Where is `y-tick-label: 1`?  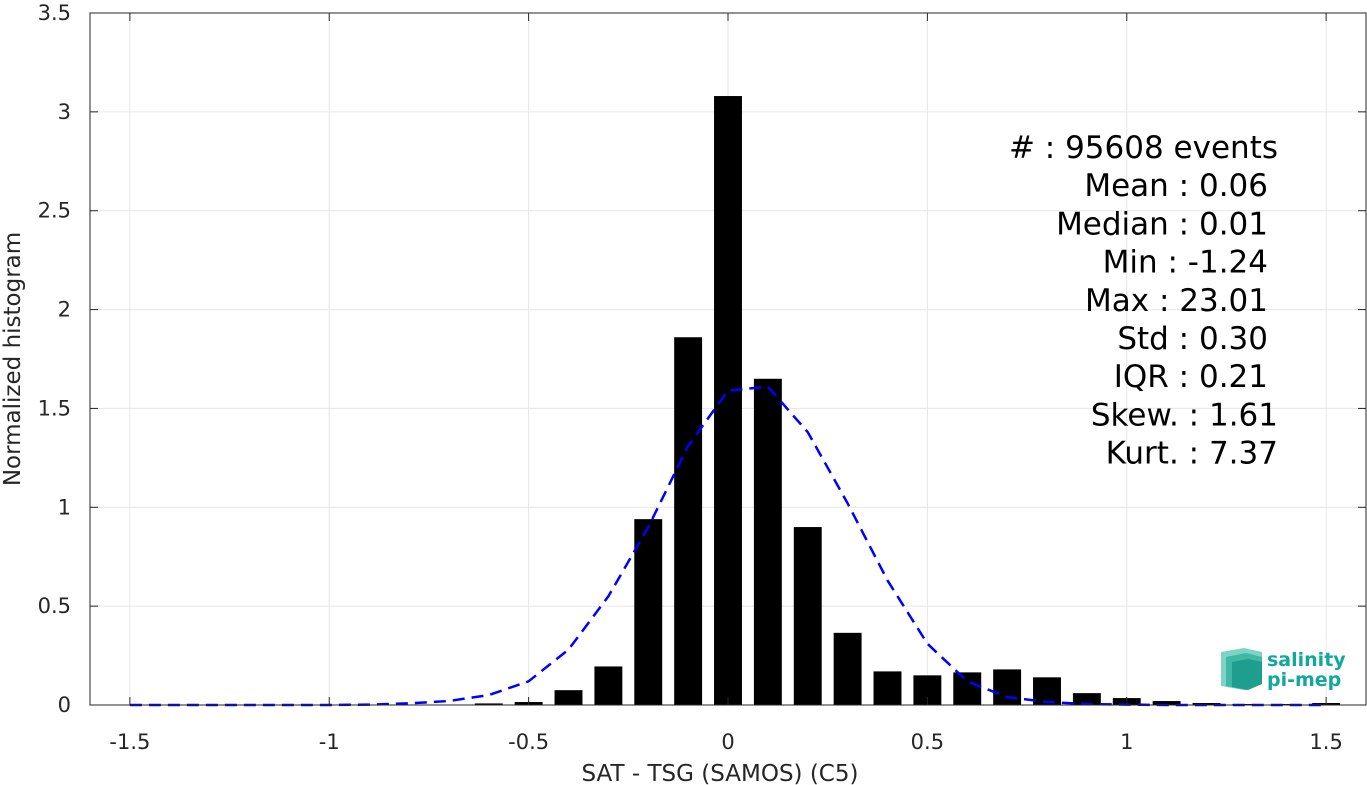 y-tick-label: 1 is located at coordinates (64, 507).